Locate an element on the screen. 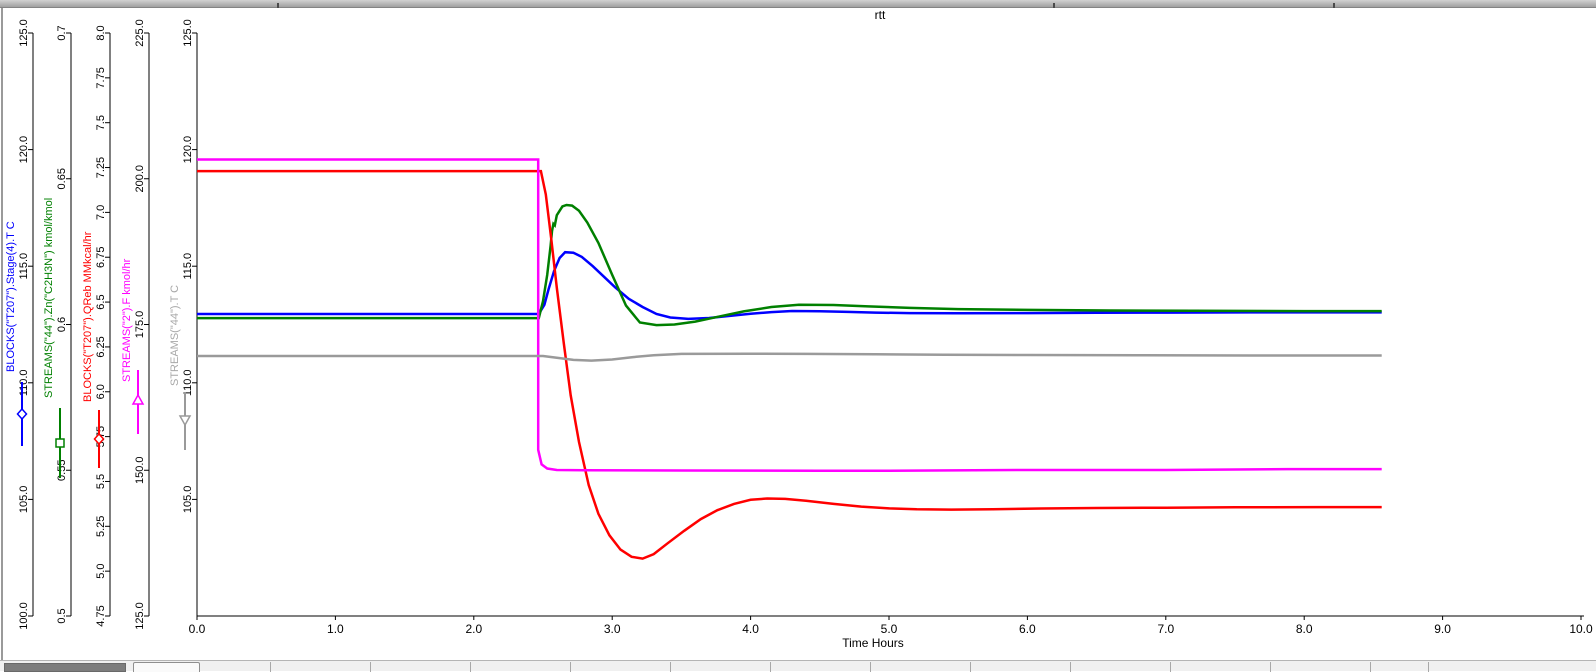  x-tick-label: 2.0 is located at coordinates (473, 629).